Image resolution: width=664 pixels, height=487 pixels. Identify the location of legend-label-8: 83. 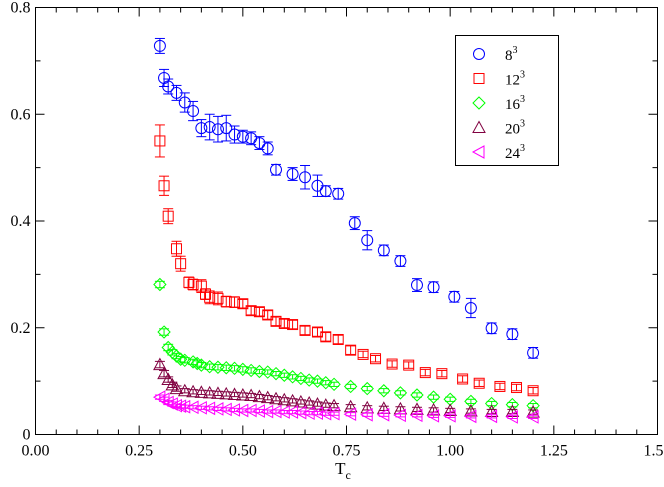
(511, 54).